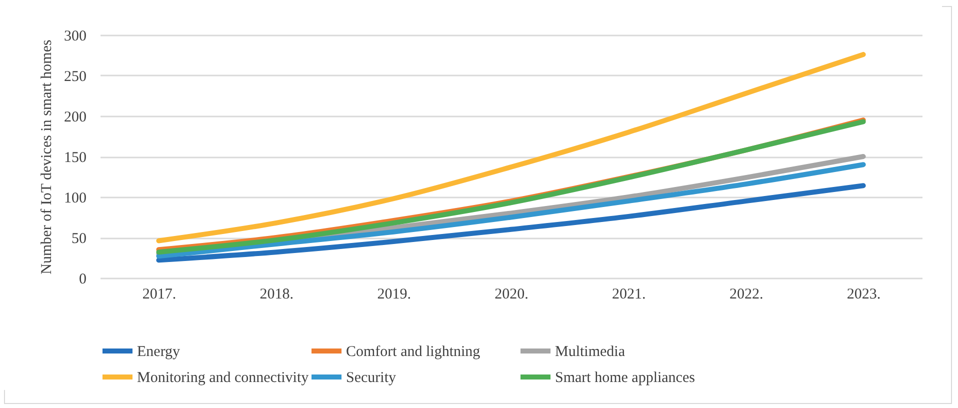 This screenshot has height=408, width=958. I want to click on legend-label: Smart home appliances, so click(625, 378).